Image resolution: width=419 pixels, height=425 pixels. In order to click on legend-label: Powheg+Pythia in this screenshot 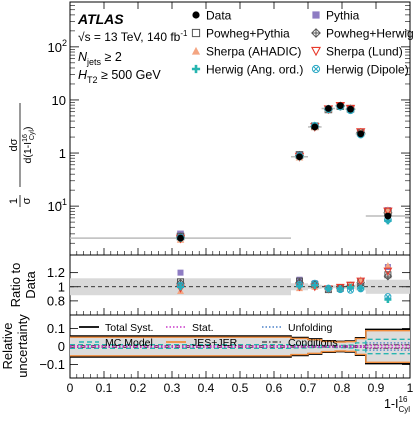, I will do `click(248, 34)`.